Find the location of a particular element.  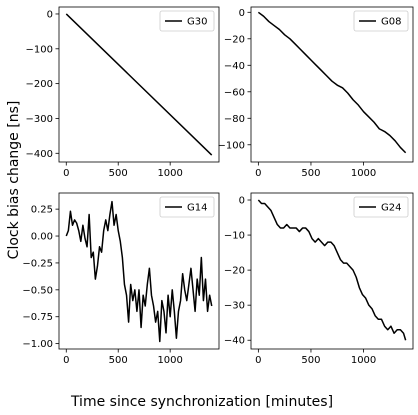

legend: G24 is located at coordinates (381, 207).